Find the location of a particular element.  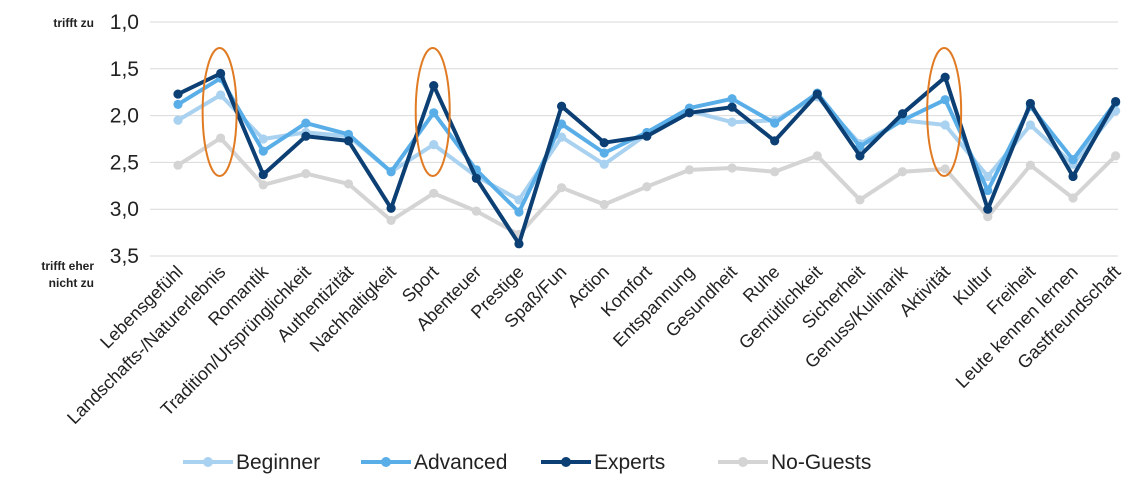

legend-item-no-guests: No-Guests is located at coordinates (794, 462).